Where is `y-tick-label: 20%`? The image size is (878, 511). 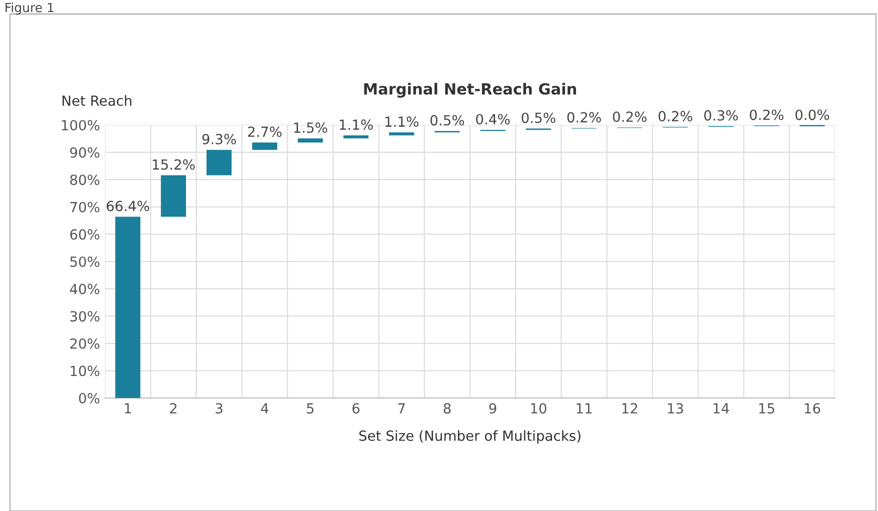 y-tick-label: 20% is located at coordinates (85, 343).